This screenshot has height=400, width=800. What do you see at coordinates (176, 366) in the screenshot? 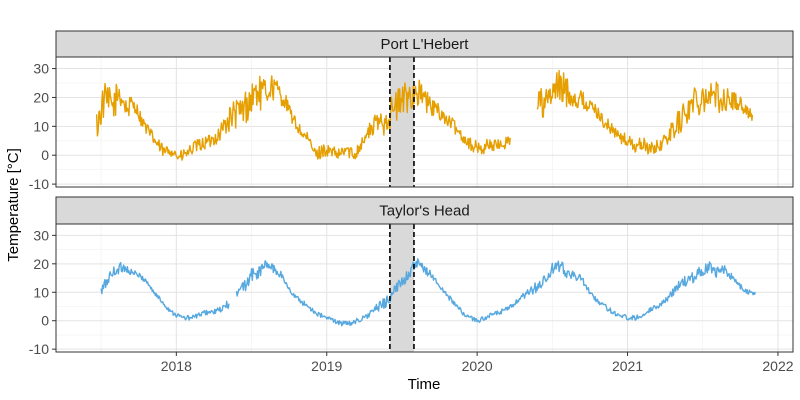
I see `x-tick-label: 2018` at bounding box center [176, 366].